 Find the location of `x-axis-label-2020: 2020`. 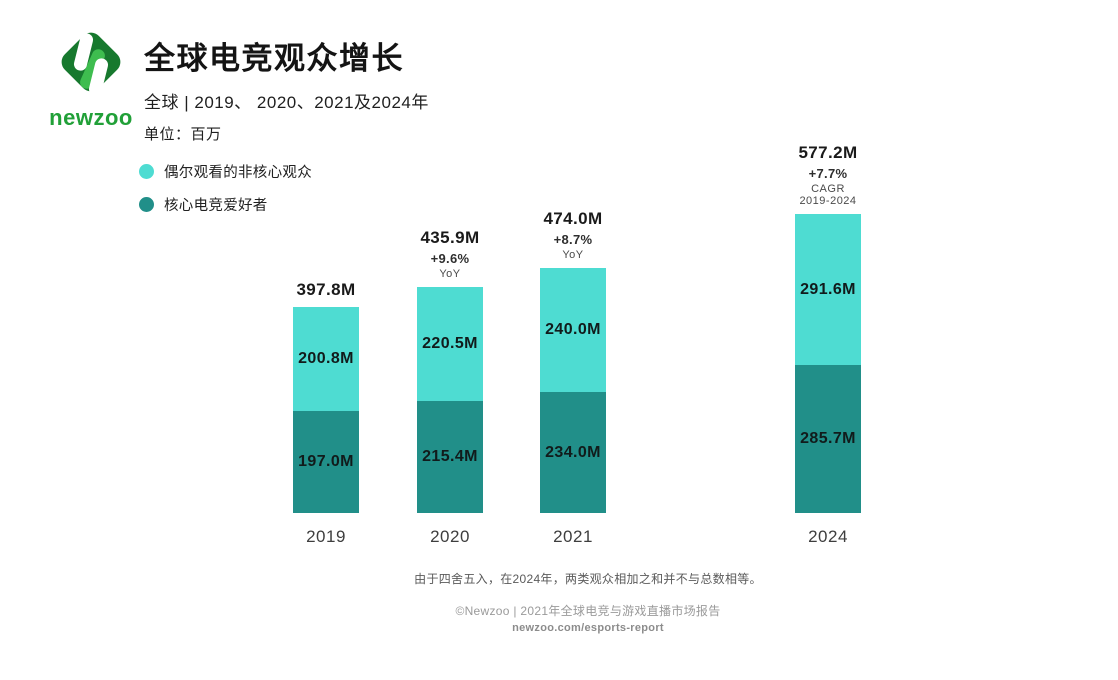

x-axis-label-2020: 2020 is located at coordinates (450, 536).